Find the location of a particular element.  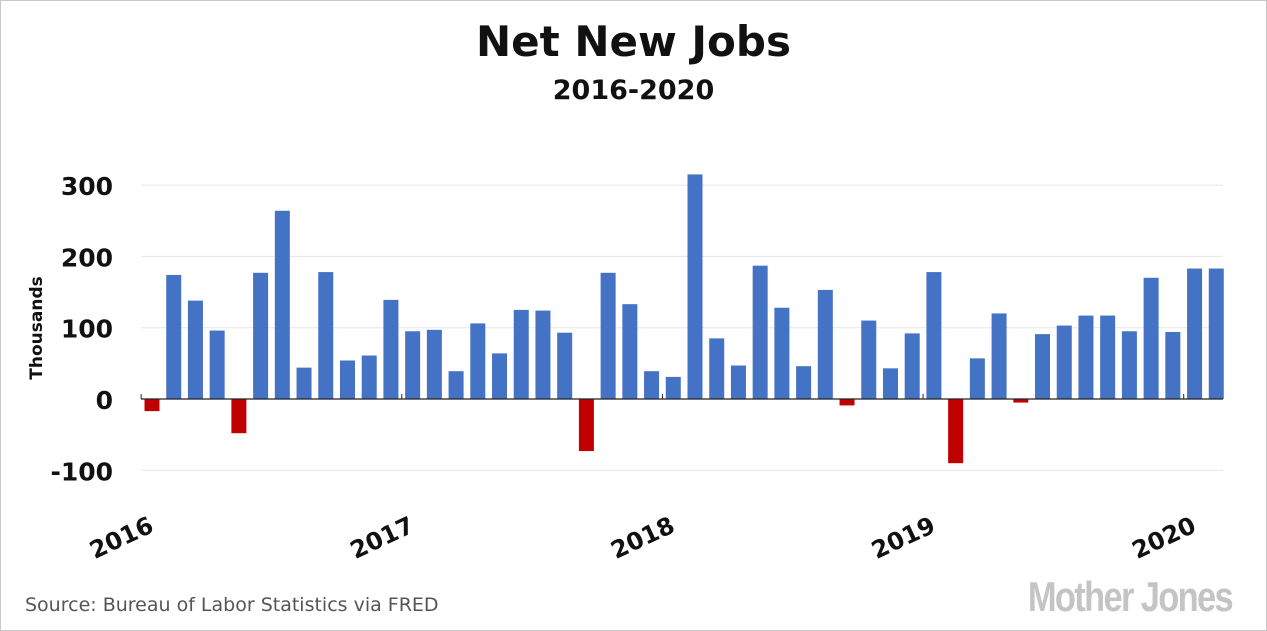

y-tick-label: 0 is located at coordinates (104, 400).